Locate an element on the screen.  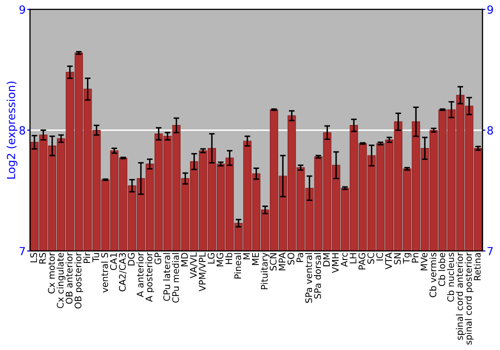
y2-tick-label: 7 is located at coordinates (490, 251).